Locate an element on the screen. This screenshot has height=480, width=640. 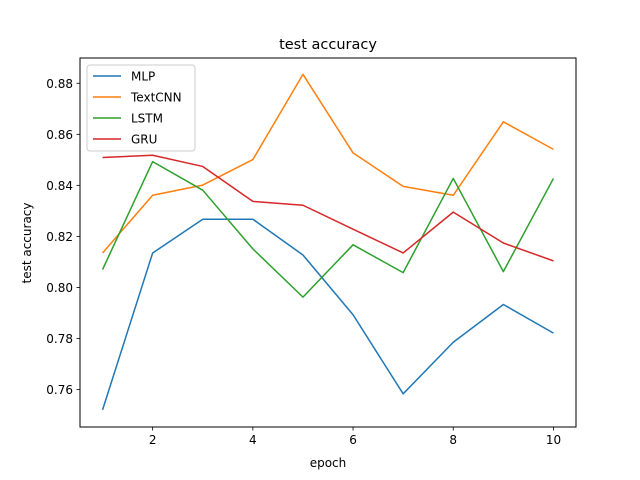
legend-box is located at coordinates (141, 108).